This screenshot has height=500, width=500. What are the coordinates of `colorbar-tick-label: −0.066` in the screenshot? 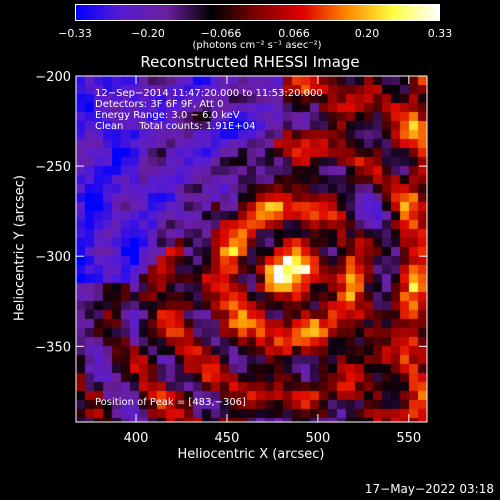 It's located at (221, 33).